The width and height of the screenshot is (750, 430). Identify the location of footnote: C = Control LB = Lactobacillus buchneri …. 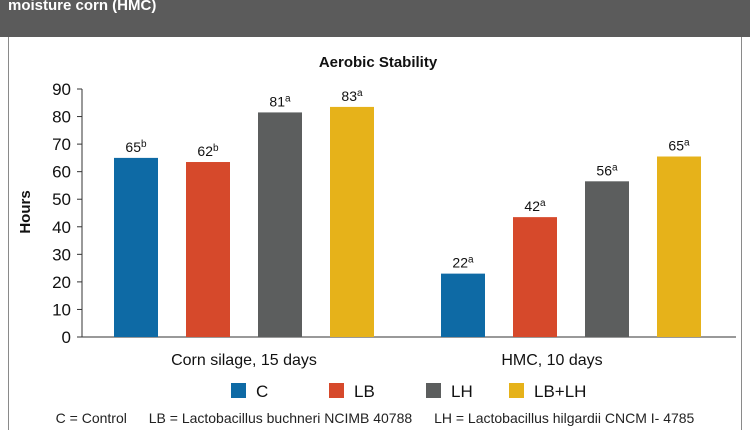
(375, 418).